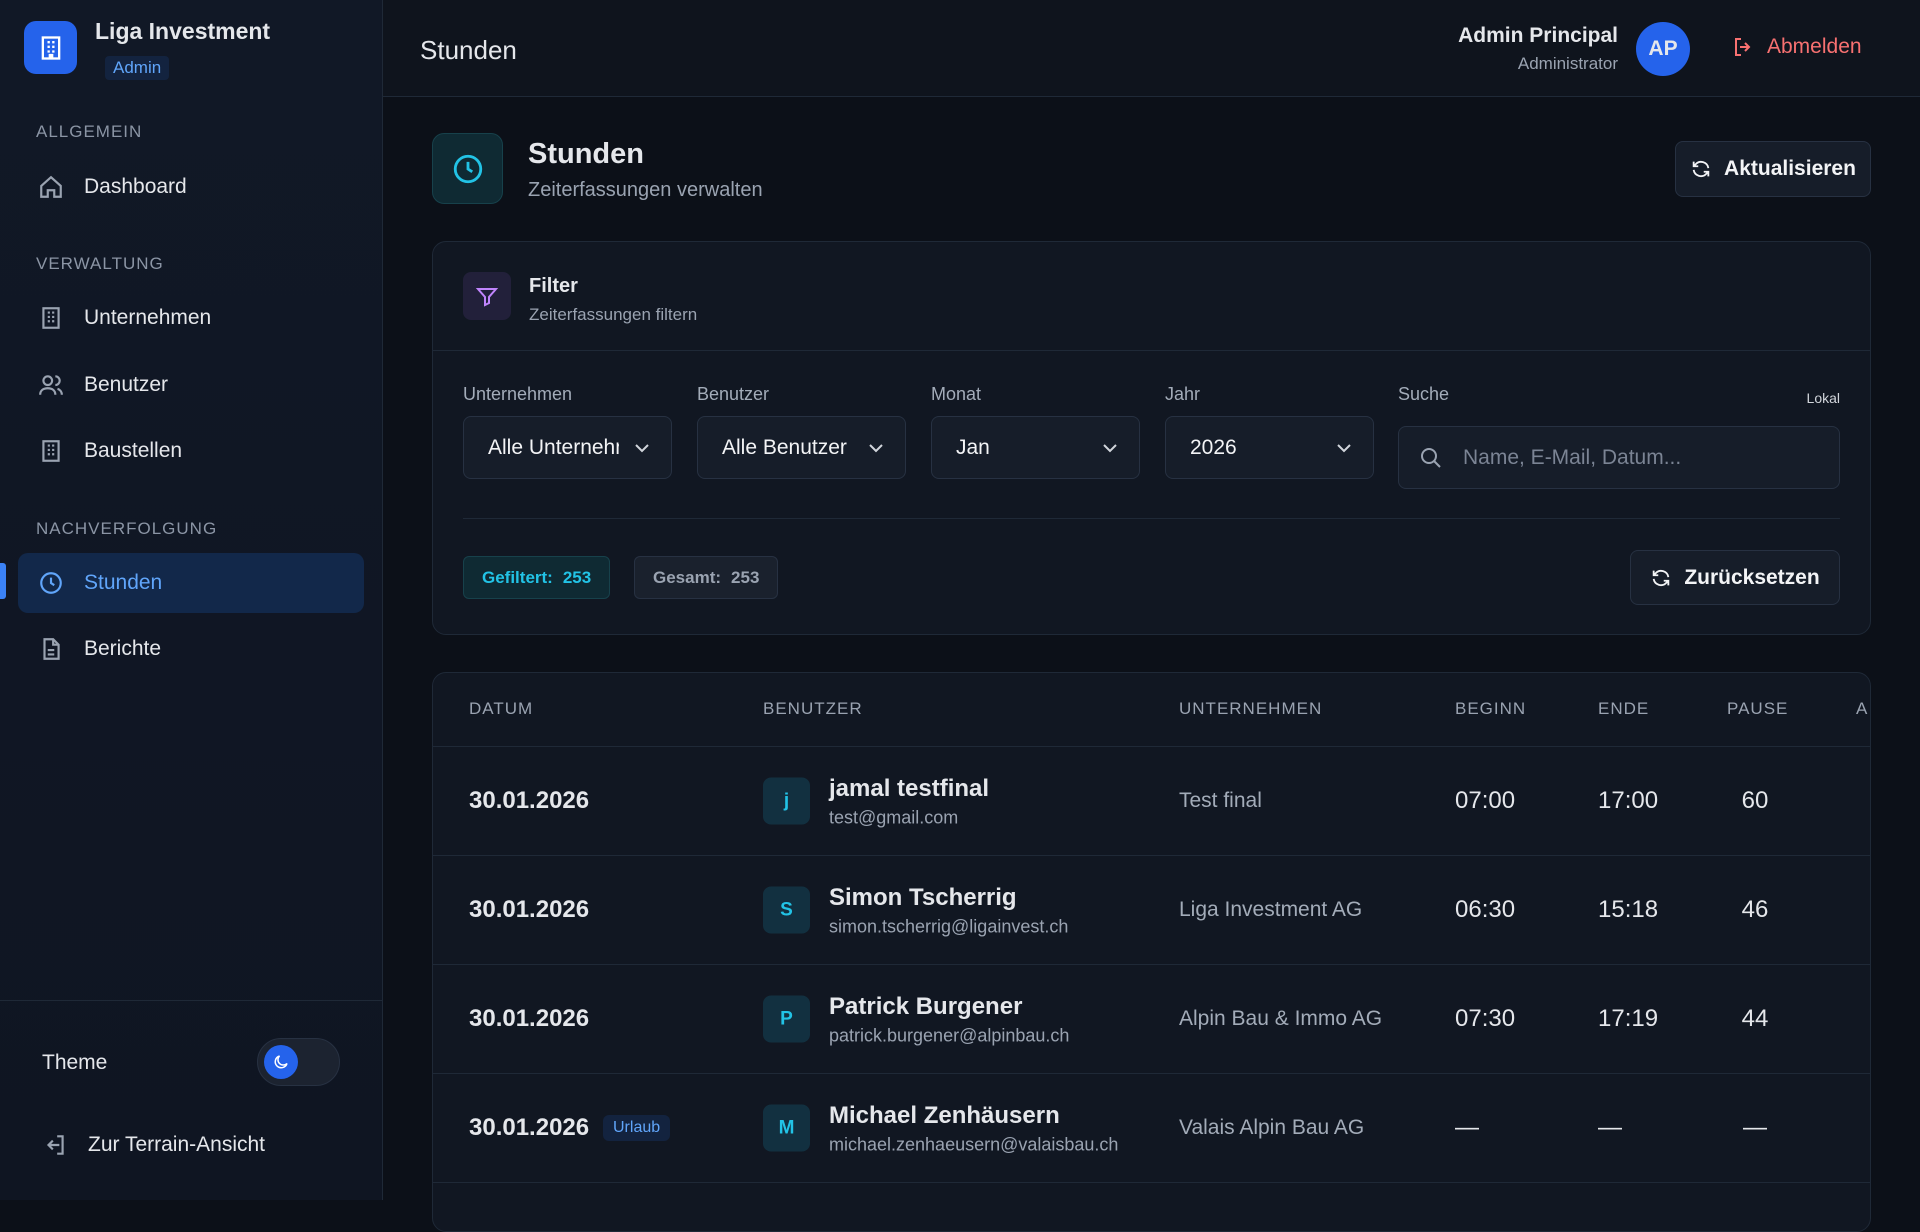 The height and width of the screenshot is (1232, 1920). I want to click on user-name: Patrick Burgener, so click(926, 1006).